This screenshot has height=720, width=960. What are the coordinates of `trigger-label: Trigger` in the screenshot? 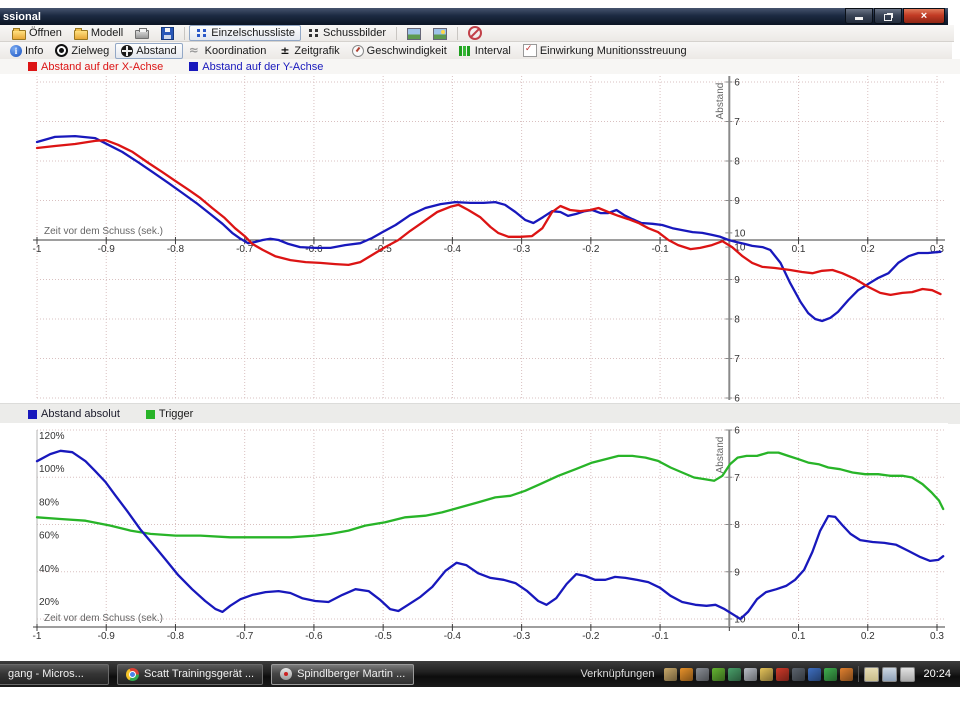 It's located at (176, 414).